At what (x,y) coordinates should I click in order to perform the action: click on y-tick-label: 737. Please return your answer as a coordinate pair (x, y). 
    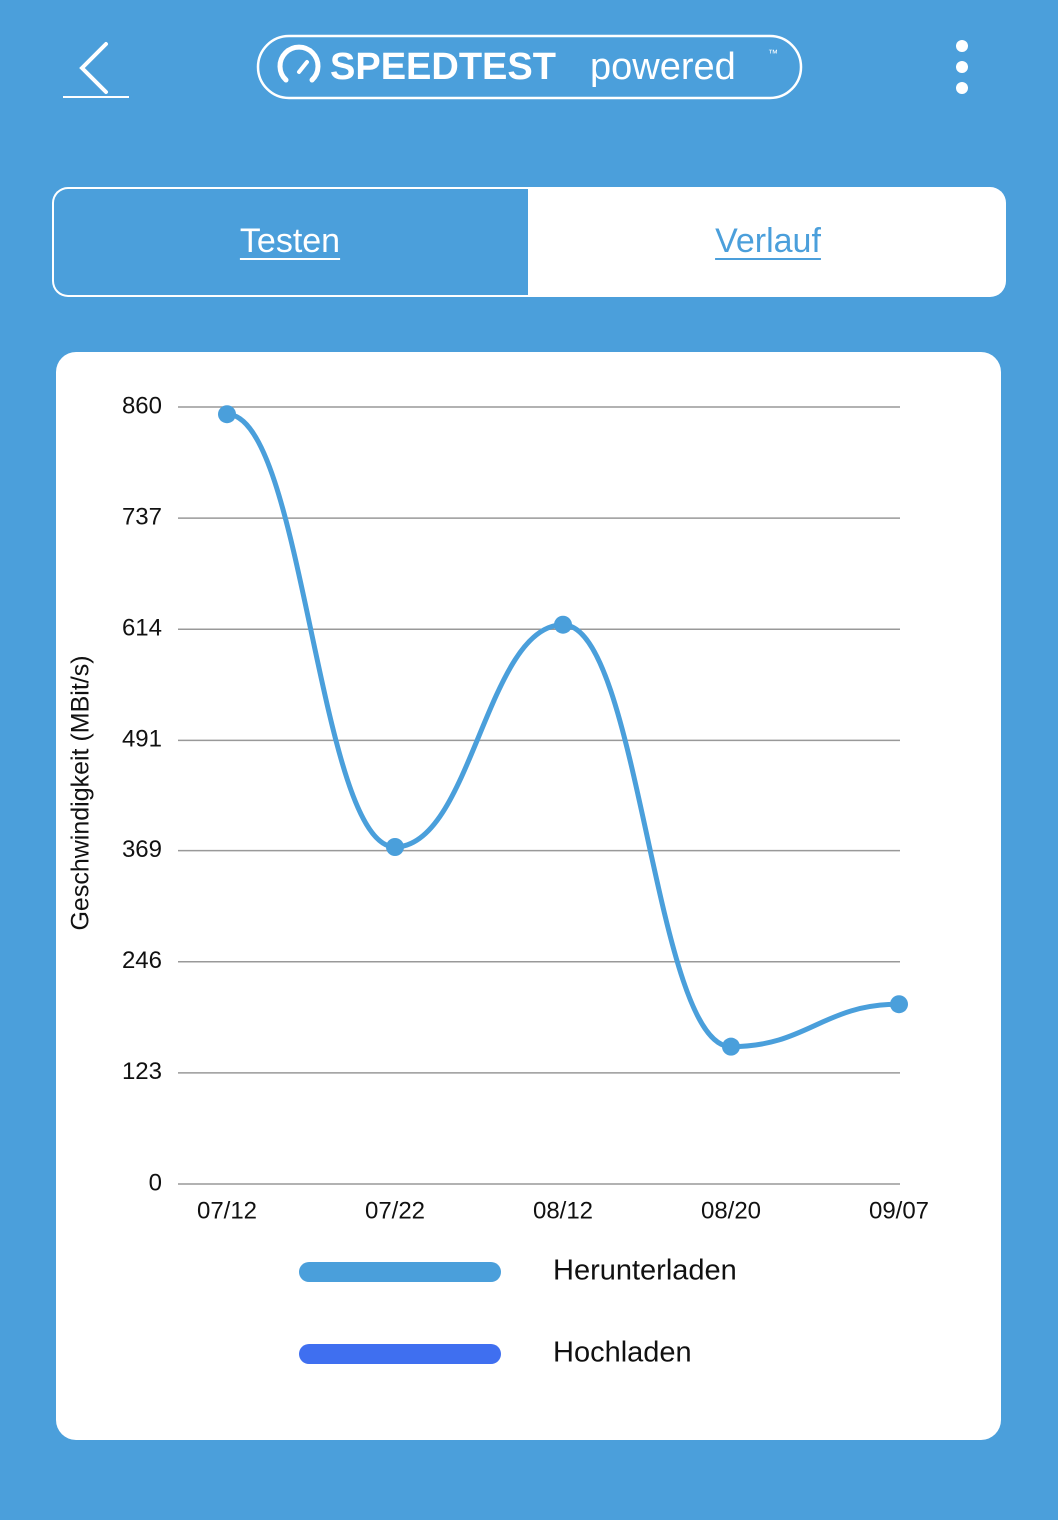
    Looking at the image, I should click on (142, 516).